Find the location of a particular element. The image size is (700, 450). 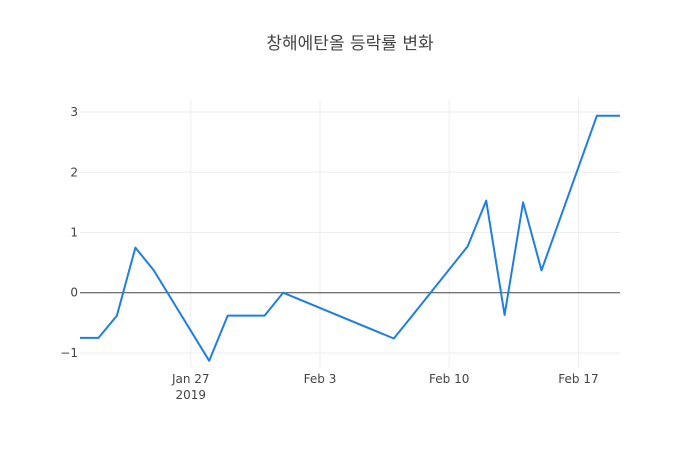

y-axis-ticks: 3 2 1 0 −1 is located at coordinates (69, 232).